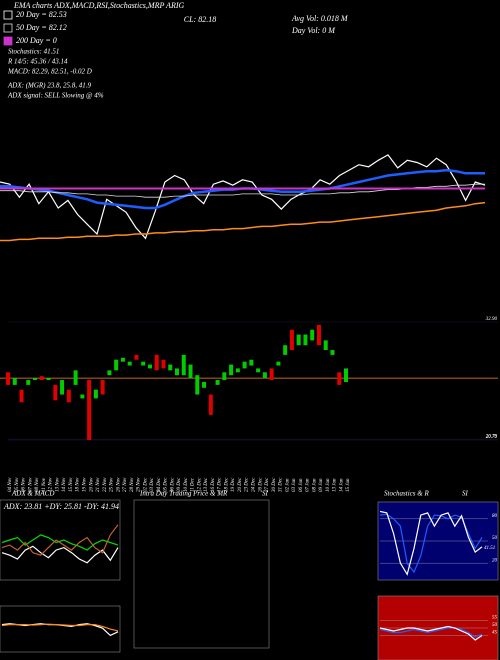 This screenshot has width=500, height=660. What do you see at coordinates (348, 485) in the screenshot?
I see `x-tick-label: 15 Jan` at bounding box center [348, 485].